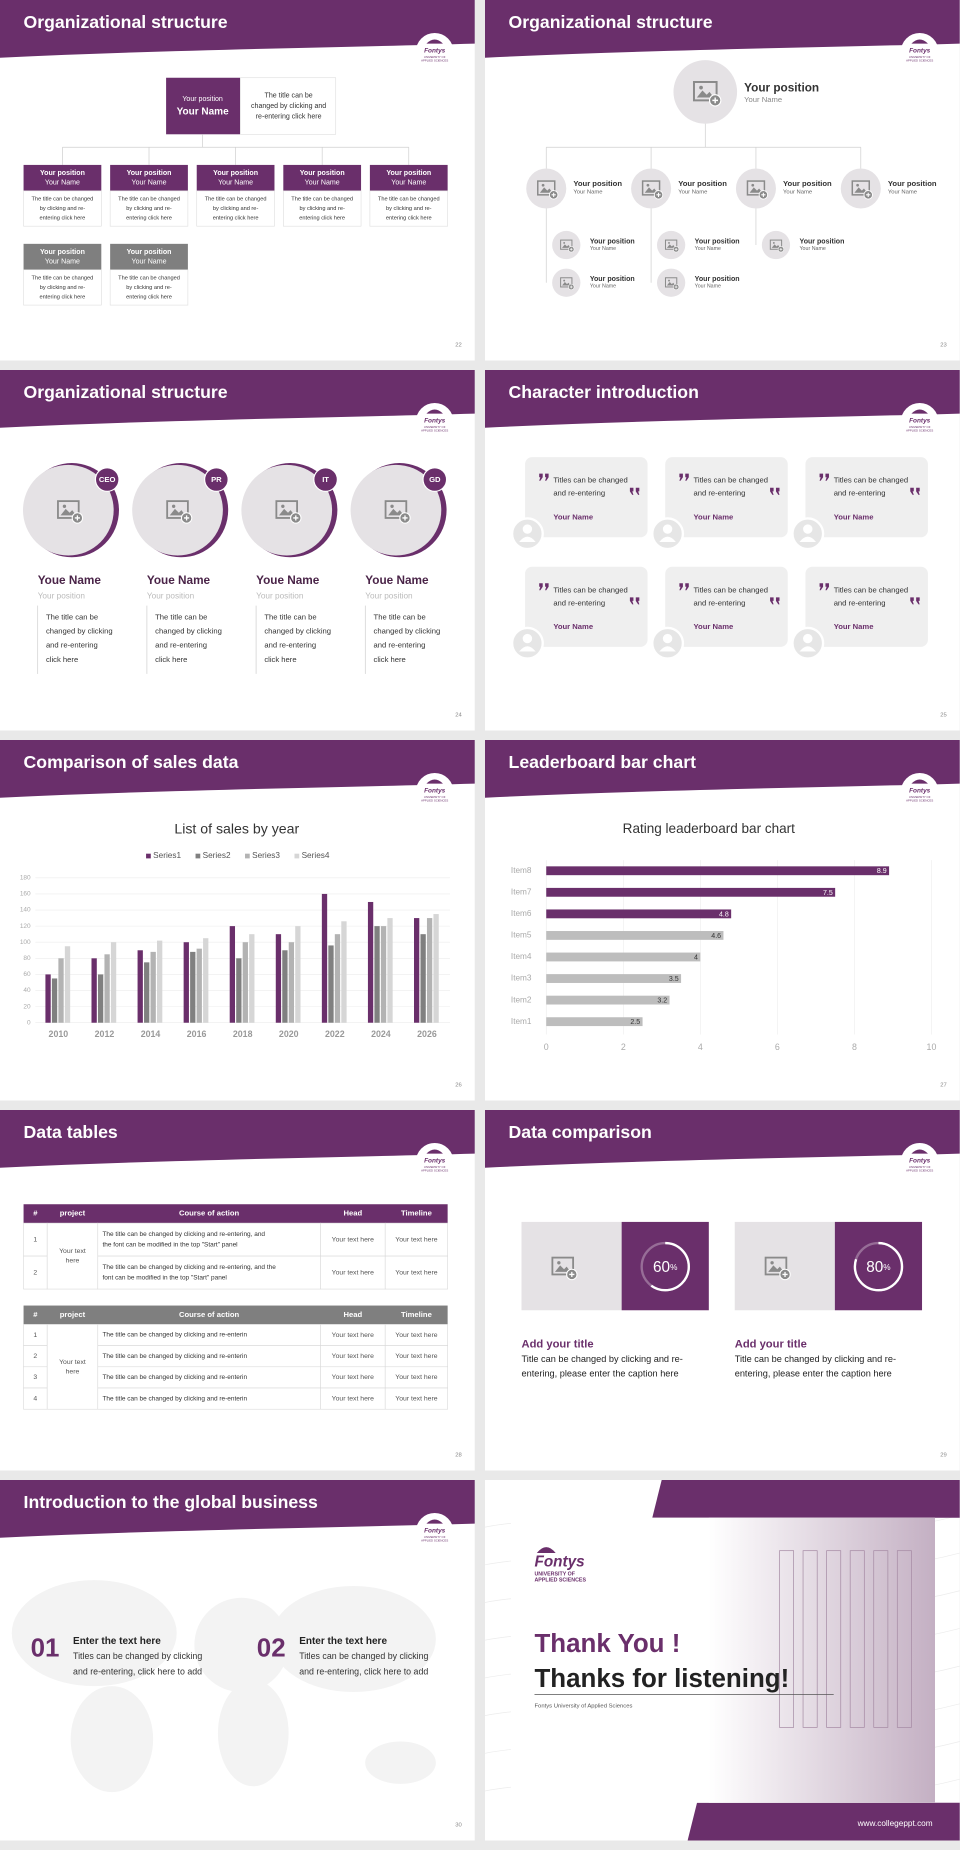 Image resolution: width=960 pixels, height=1850 pixels. I want to click on table-cell, so click(416, 1398).